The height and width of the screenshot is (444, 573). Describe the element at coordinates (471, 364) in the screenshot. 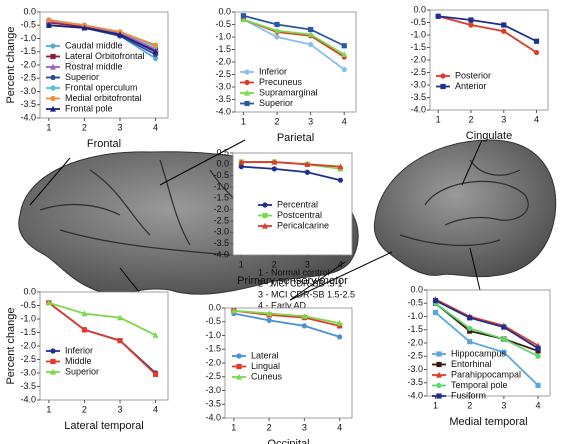

I see `legend-label: Entorhinal` at that location.